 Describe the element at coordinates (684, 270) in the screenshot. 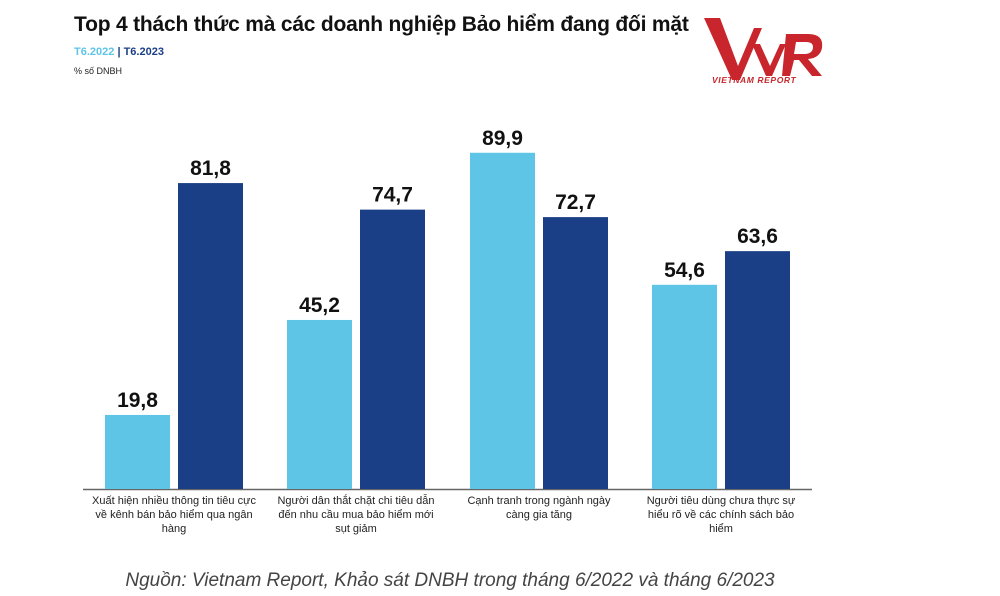

I see `data-label: 54,6` at that location.